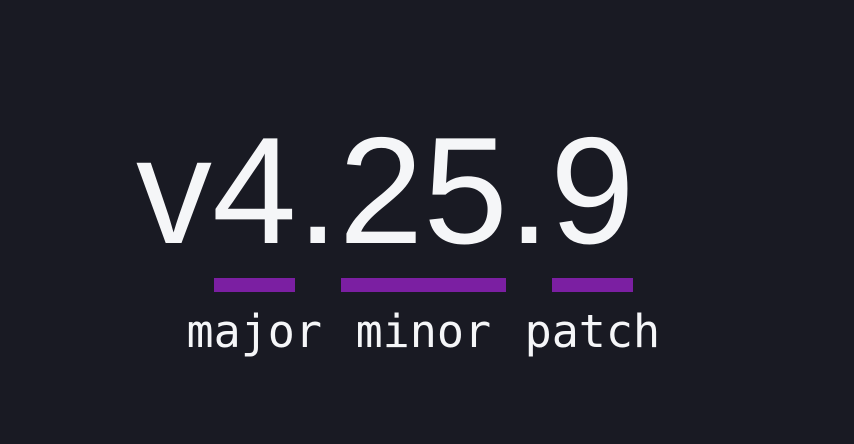 The height and width of the screenshot is (444, 854). What do you see at coordinates (423, 331) in the screenshot?
I see `minor-label: minor` at bounding box center [423, 331].